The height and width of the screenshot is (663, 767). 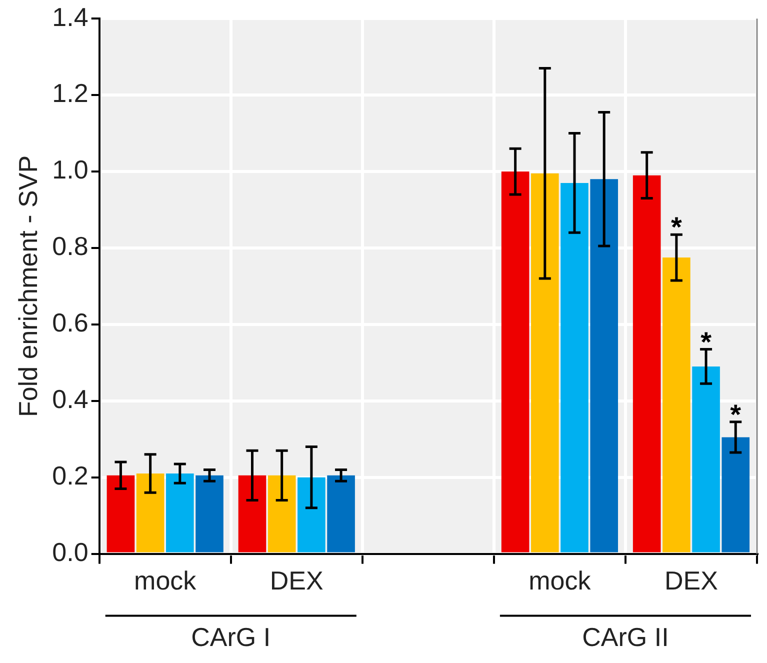 What do you see at coordinates (70, 93) in the screenshot?
I see `y-tick-label: 1.2` at bounding box center [70, 93].